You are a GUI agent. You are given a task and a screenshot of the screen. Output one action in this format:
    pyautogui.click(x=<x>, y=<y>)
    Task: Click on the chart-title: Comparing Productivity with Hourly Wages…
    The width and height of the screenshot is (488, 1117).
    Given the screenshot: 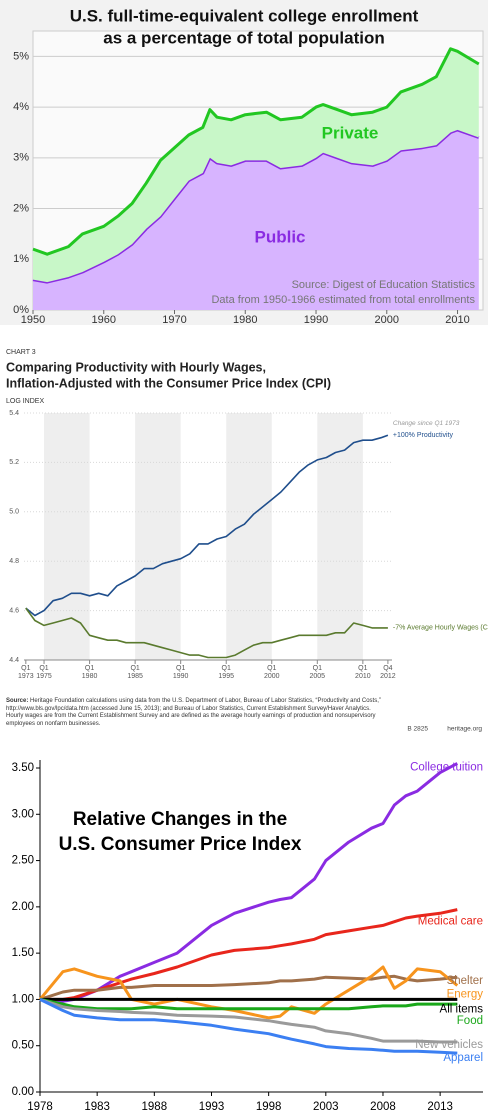 What is the action you would take?
    pyautogui.click(x=136, y=367)
    